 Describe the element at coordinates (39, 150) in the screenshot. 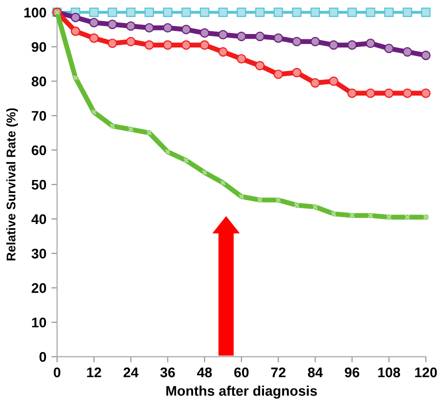

I see `y-tick-label: 60` at that location.